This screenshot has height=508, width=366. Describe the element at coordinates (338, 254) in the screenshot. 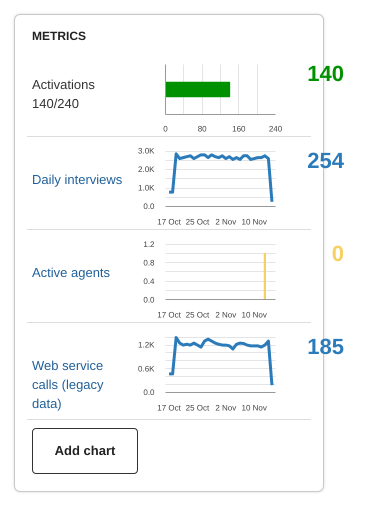

I see `text: 0` at that location.